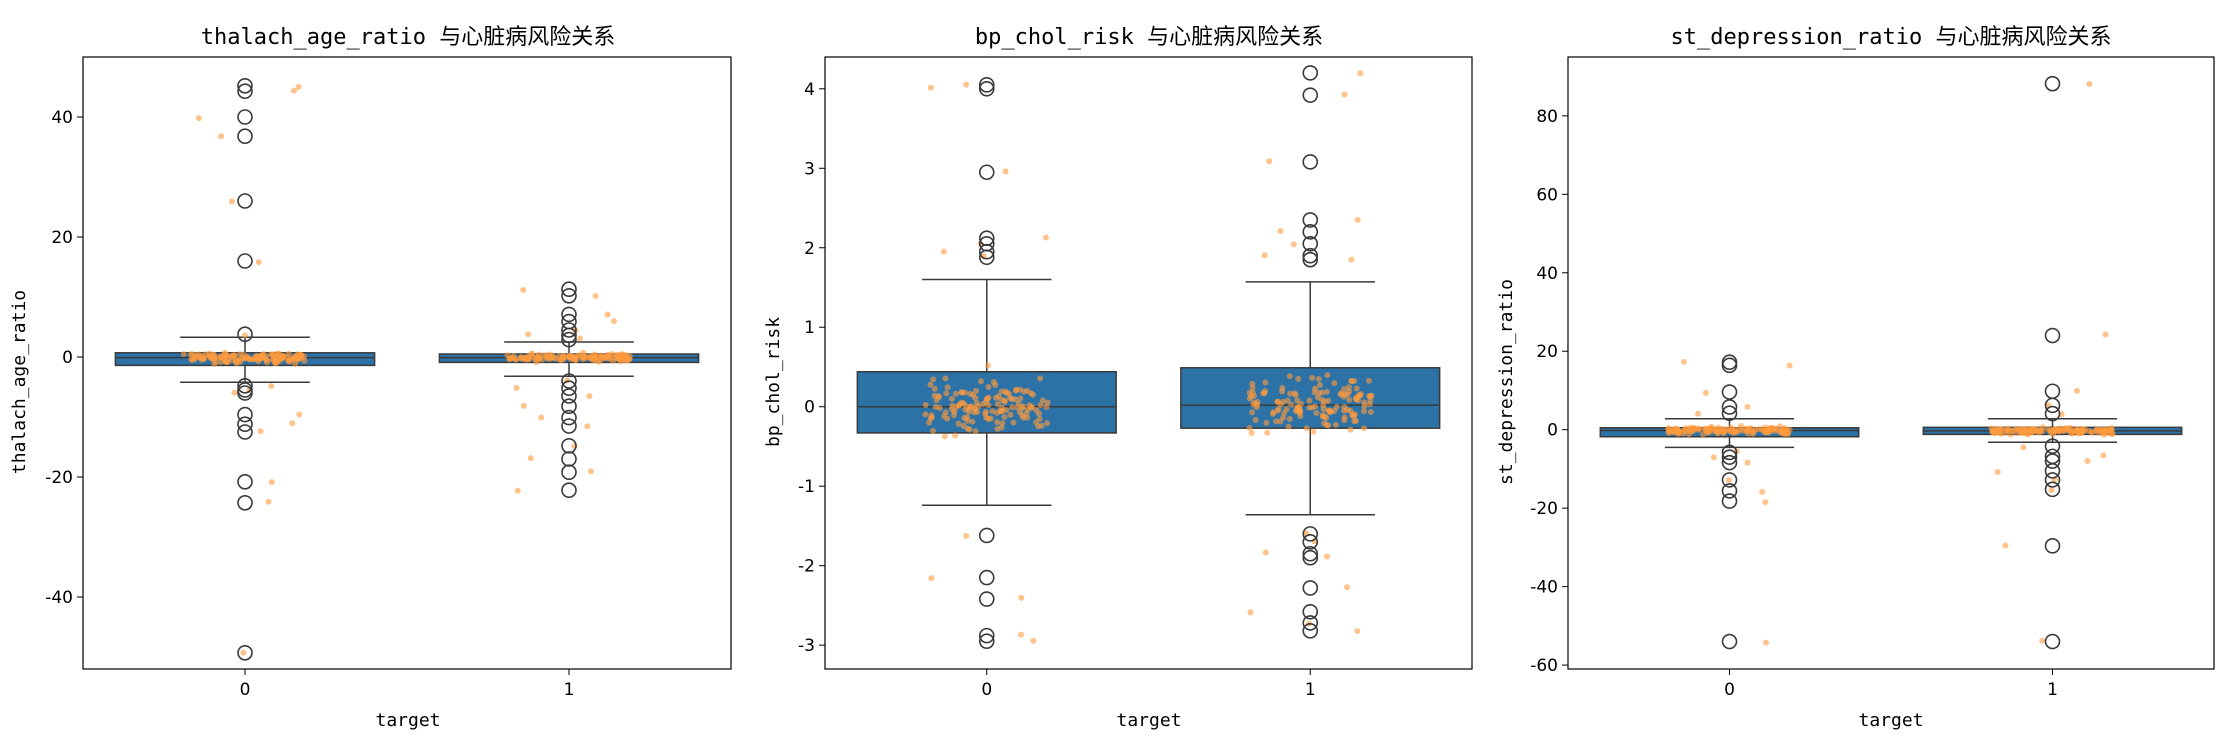 Image resolution: width=2229 pixels, height=745 pixels. Describe the element at coordinates (62, 238) in the screenshot. I see `y-tick-label: 20` at that location.